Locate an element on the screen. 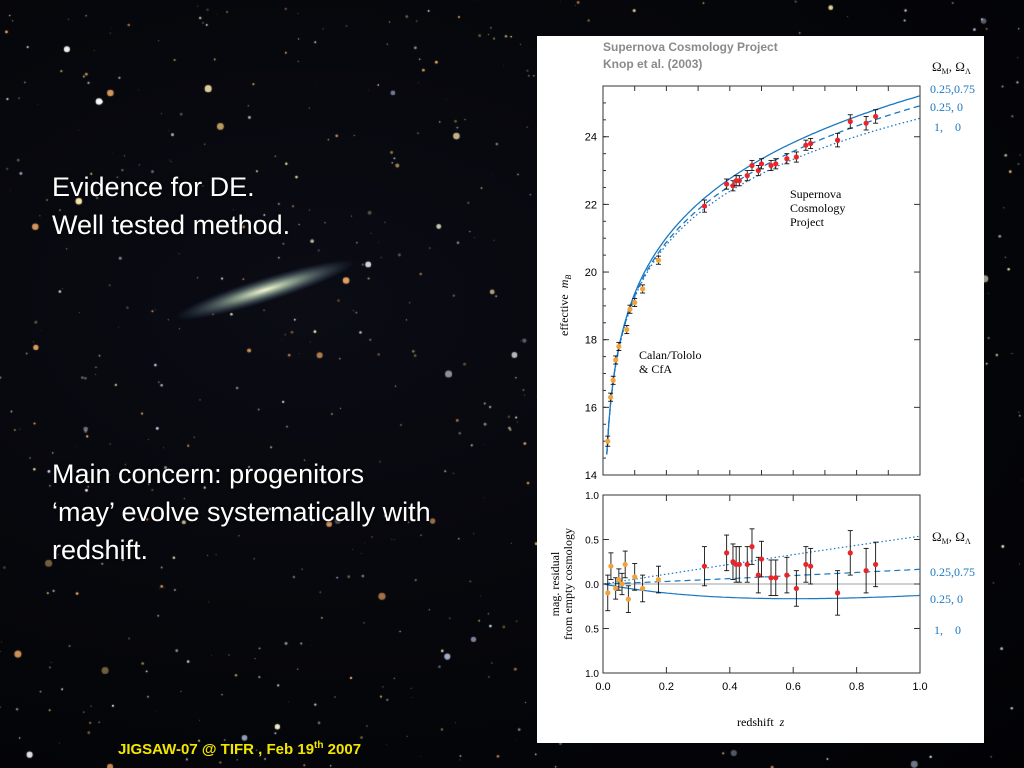 The width and height of the screenshot is (1024, 768). top-flat-lambda-curve is located at coordinates (763, 275).